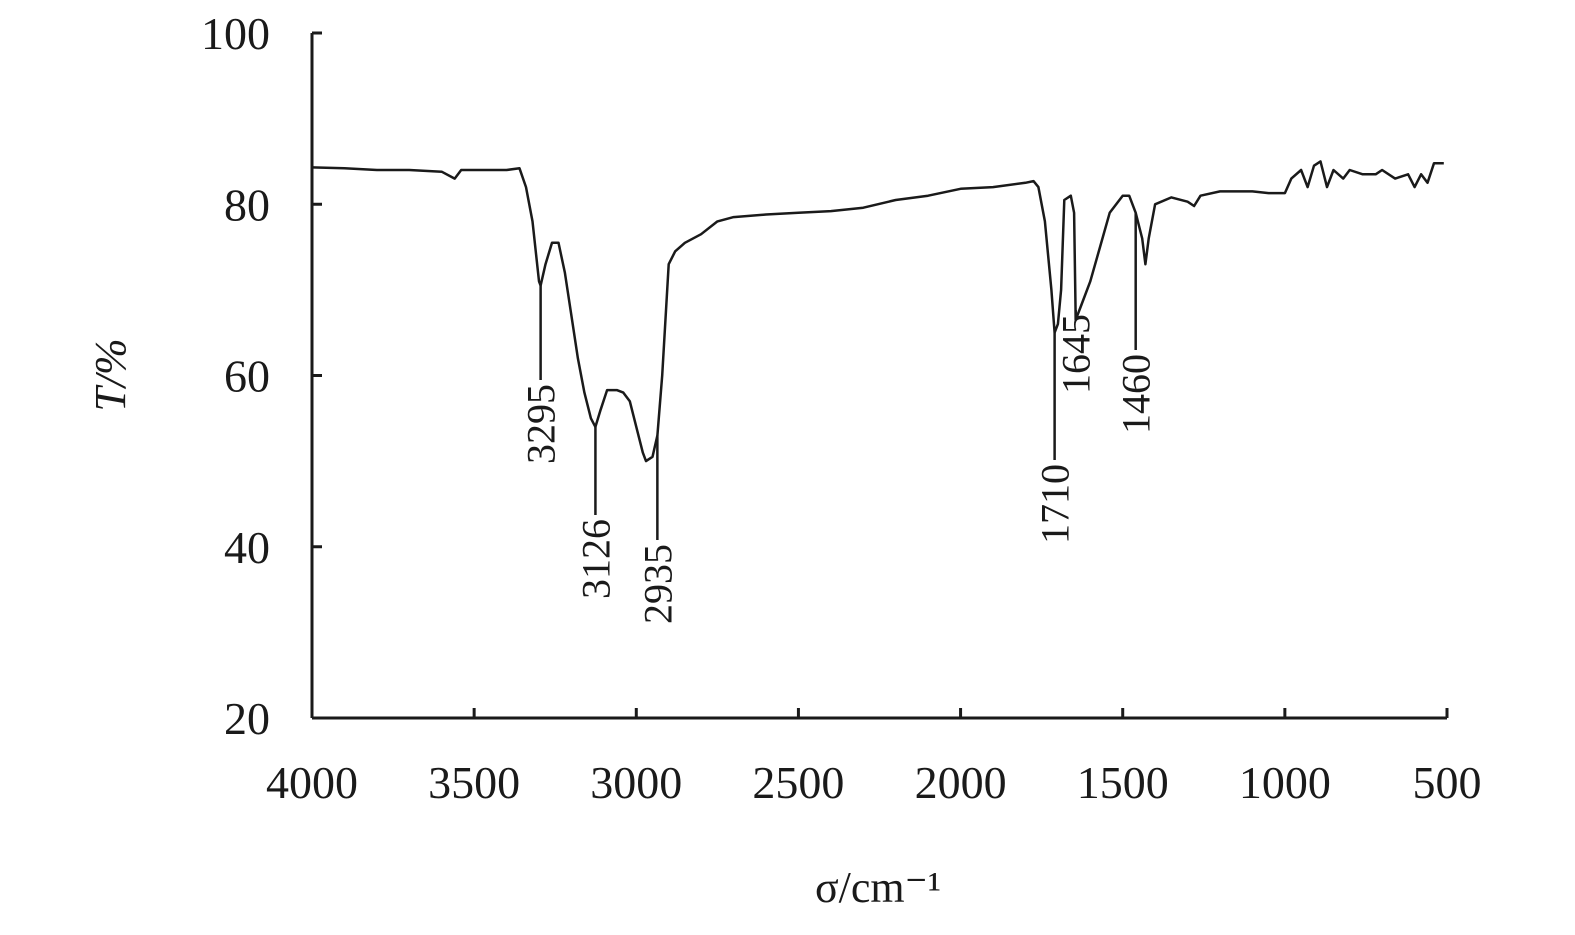 This screenshot has width=1575, height=935. Describe the element at coordinates (312, 782) in the screenshot. I see `x-tick-label: 4000` at that location.